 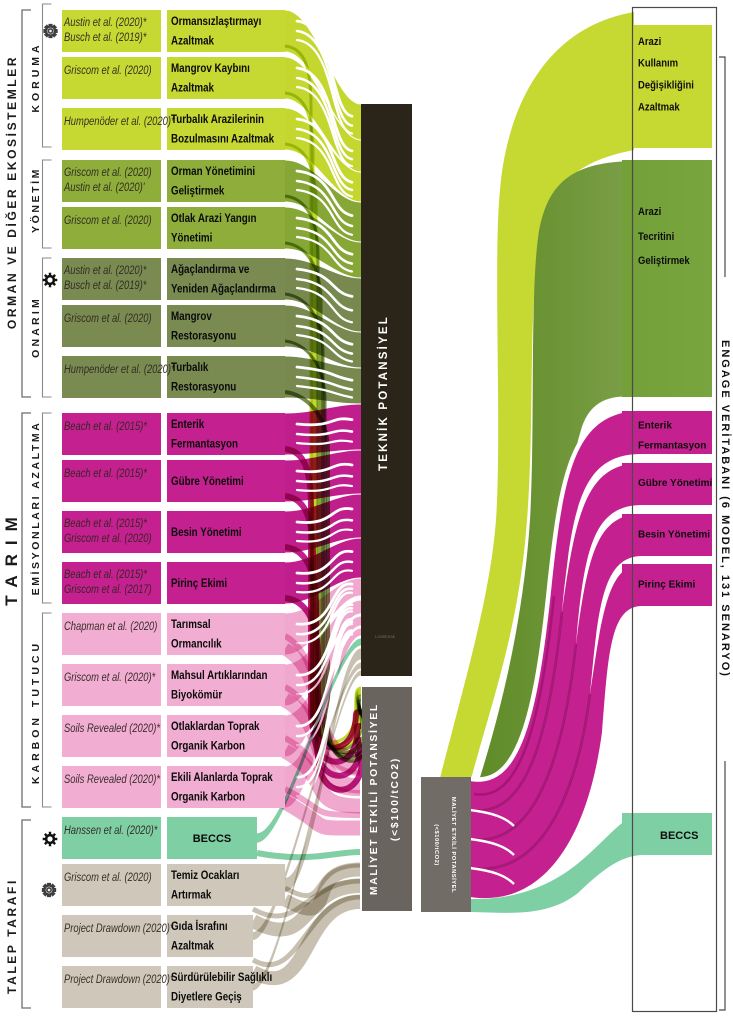 I want to click on svg-text: TARIM, so click(x=11, y=557).